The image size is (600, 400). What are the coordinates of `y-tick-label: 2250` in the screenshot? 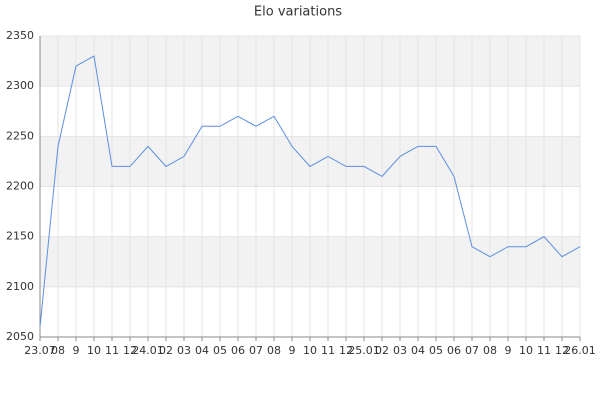 It's located at (20, 135).